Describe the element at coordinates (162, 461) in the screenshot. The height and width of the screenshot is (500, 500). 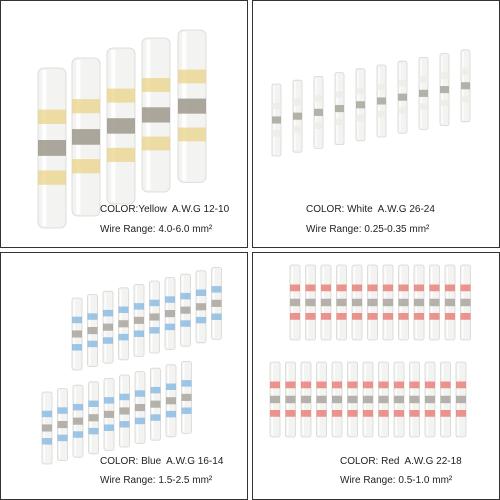
I see `color-label: COLOR: Blue A.W.G 16-14` at that location.